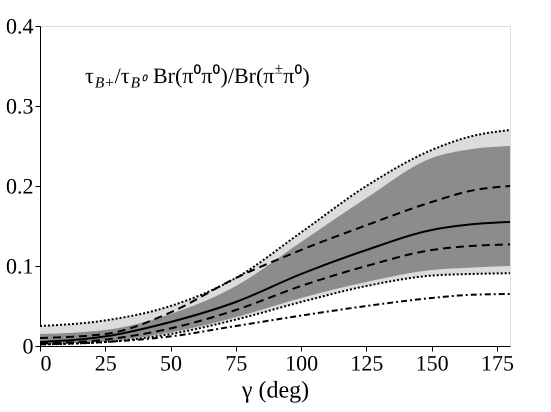  What do you see at coordinates (20, 26) in the screenshot?
I see `y-tick-label: 0.4` at bounding box center [20, 26].